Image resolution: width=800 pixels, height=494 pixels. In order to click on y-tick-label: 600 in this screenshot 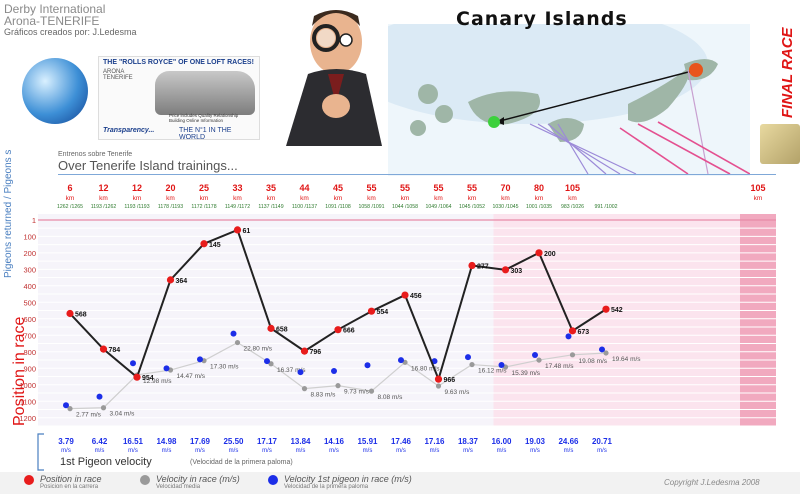, I will do `click(29, 319)`.